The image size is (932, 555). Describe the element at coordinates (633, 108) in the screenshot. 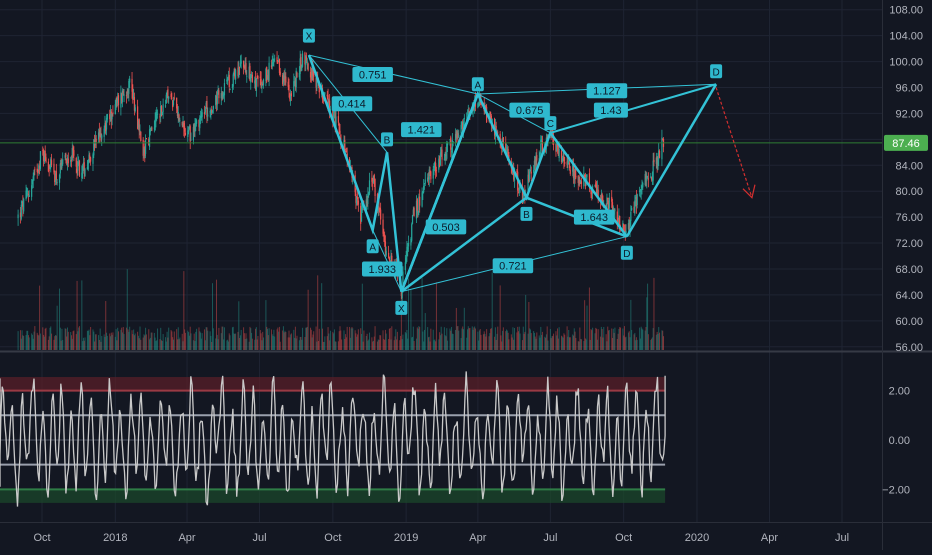

I see `pattern-2-ratio-line` at that location.